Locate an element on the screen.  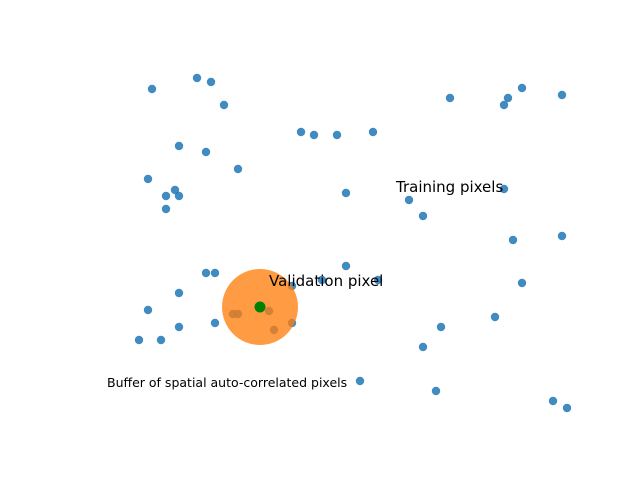
validation-pixel-label: Validation pixel is located at coordinates (326, 281).